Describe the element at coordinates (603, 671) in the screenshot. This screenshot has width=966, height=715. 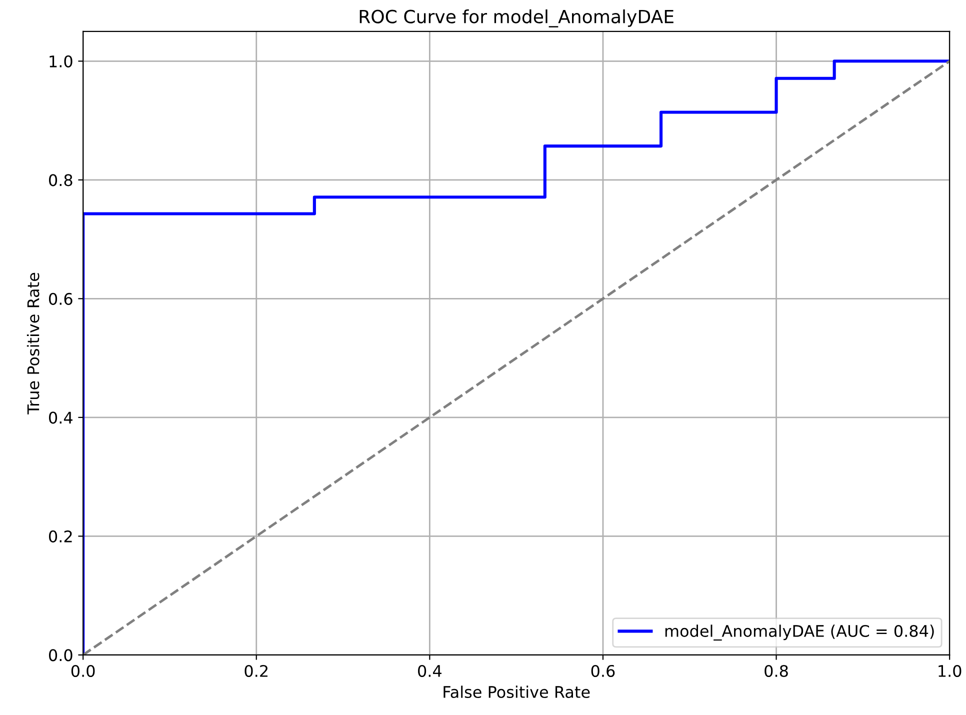
I see `x-tick-label: 0.6` at that location.